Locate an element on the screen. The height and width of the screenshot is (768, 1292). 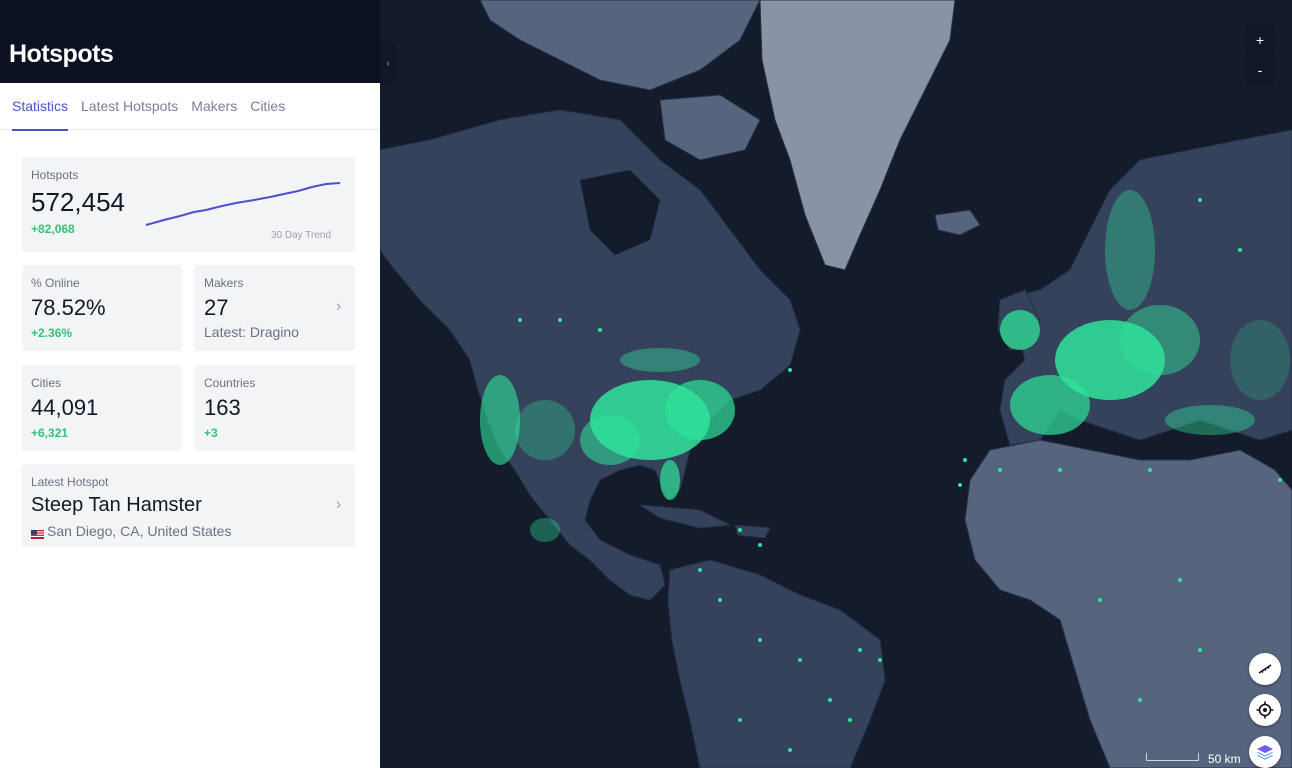
scale-line is located at coordinates (1172, 757).